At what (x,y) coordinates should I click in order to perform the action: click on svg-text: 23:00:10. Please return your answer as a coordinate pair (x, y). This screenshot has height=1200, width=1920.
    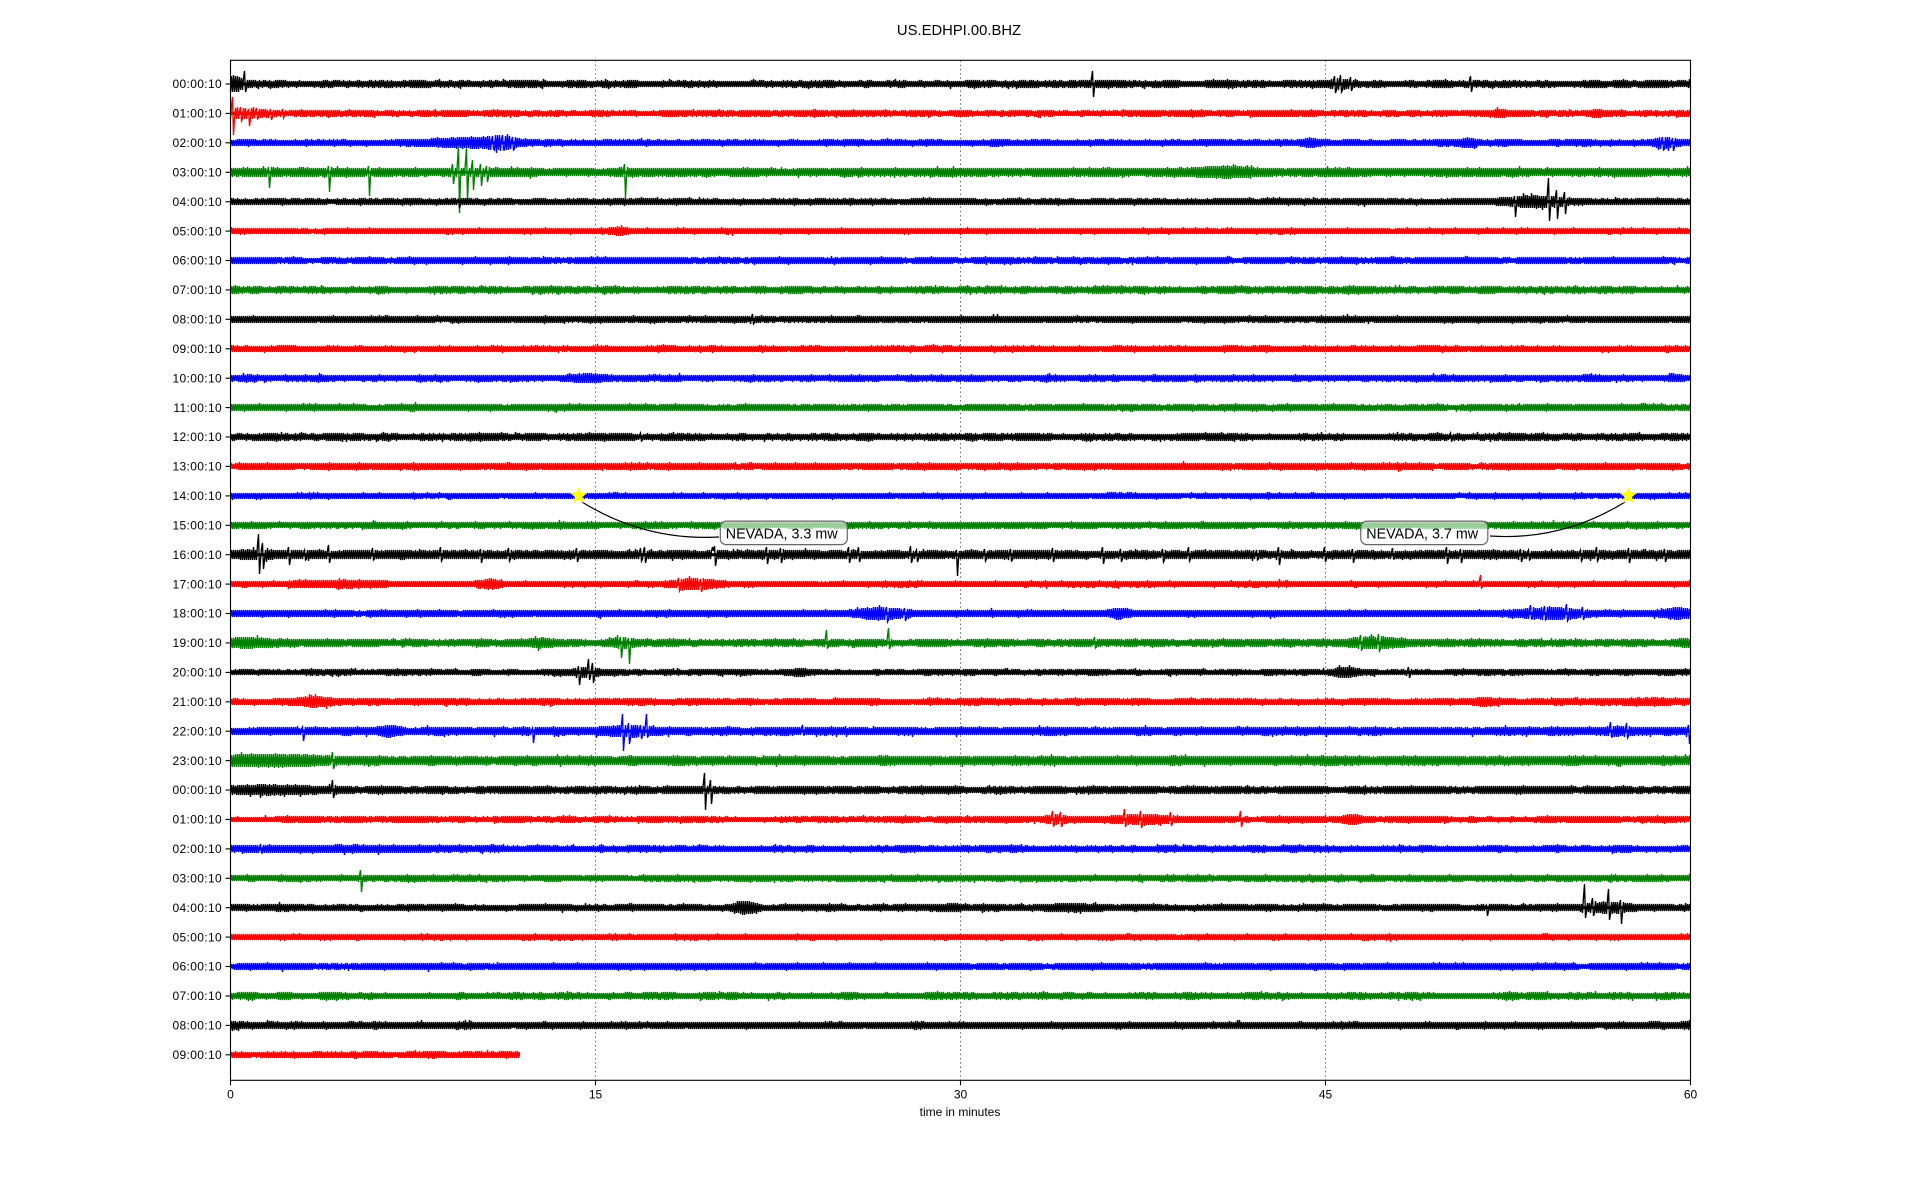
    Looking at the image, I should click on (197, 761).